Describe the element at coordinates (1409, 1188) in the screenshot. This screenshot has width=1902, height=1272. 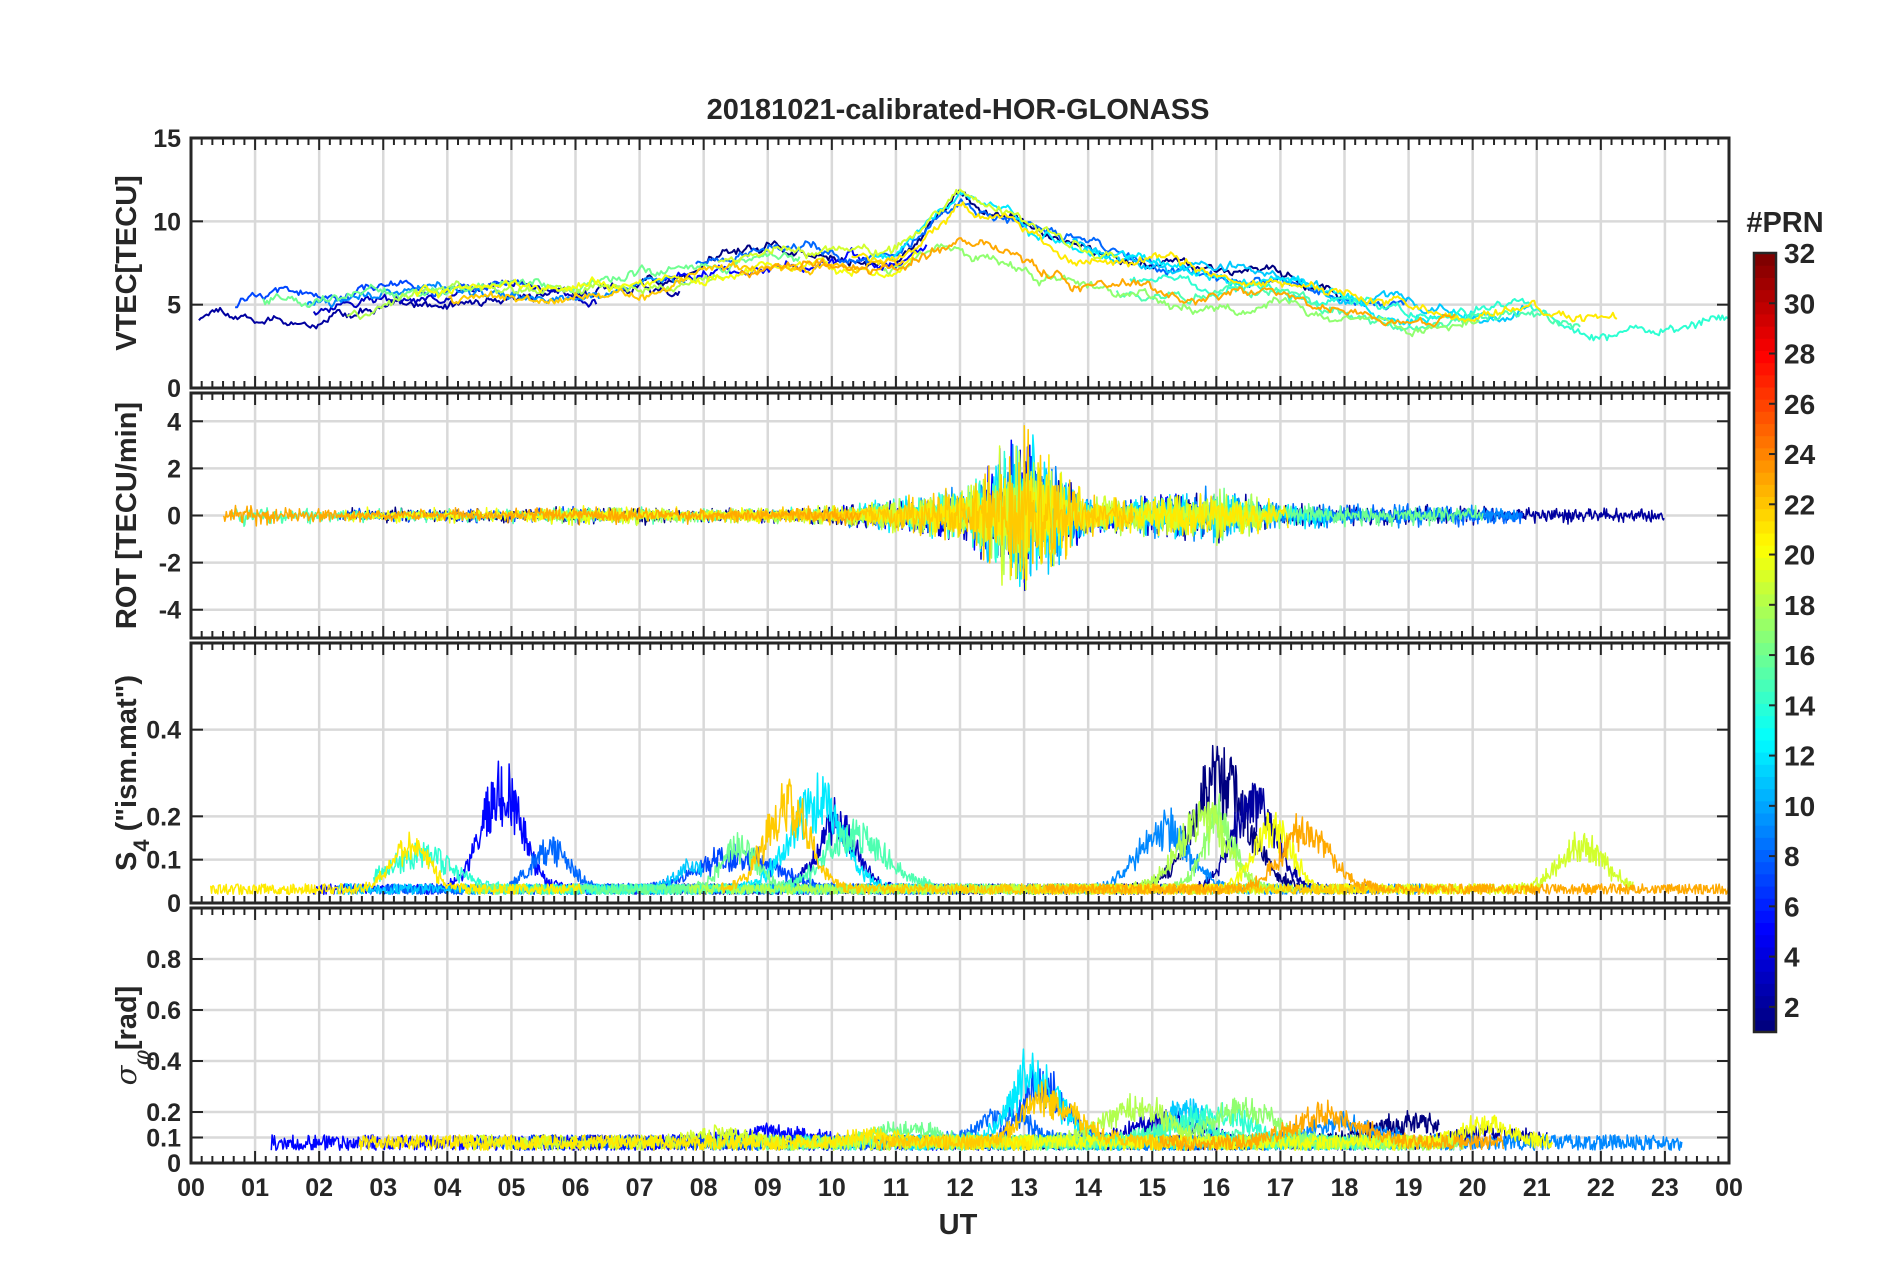
I see `x-tick-label: 19` at that location.